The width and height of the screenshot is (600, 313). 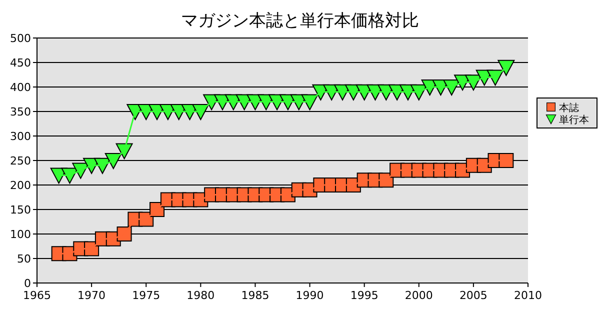 What do you see at coordinates (37, 295) in the screenshot?
I see `x-tick-label: 1965` at bounding box center [37, 295].